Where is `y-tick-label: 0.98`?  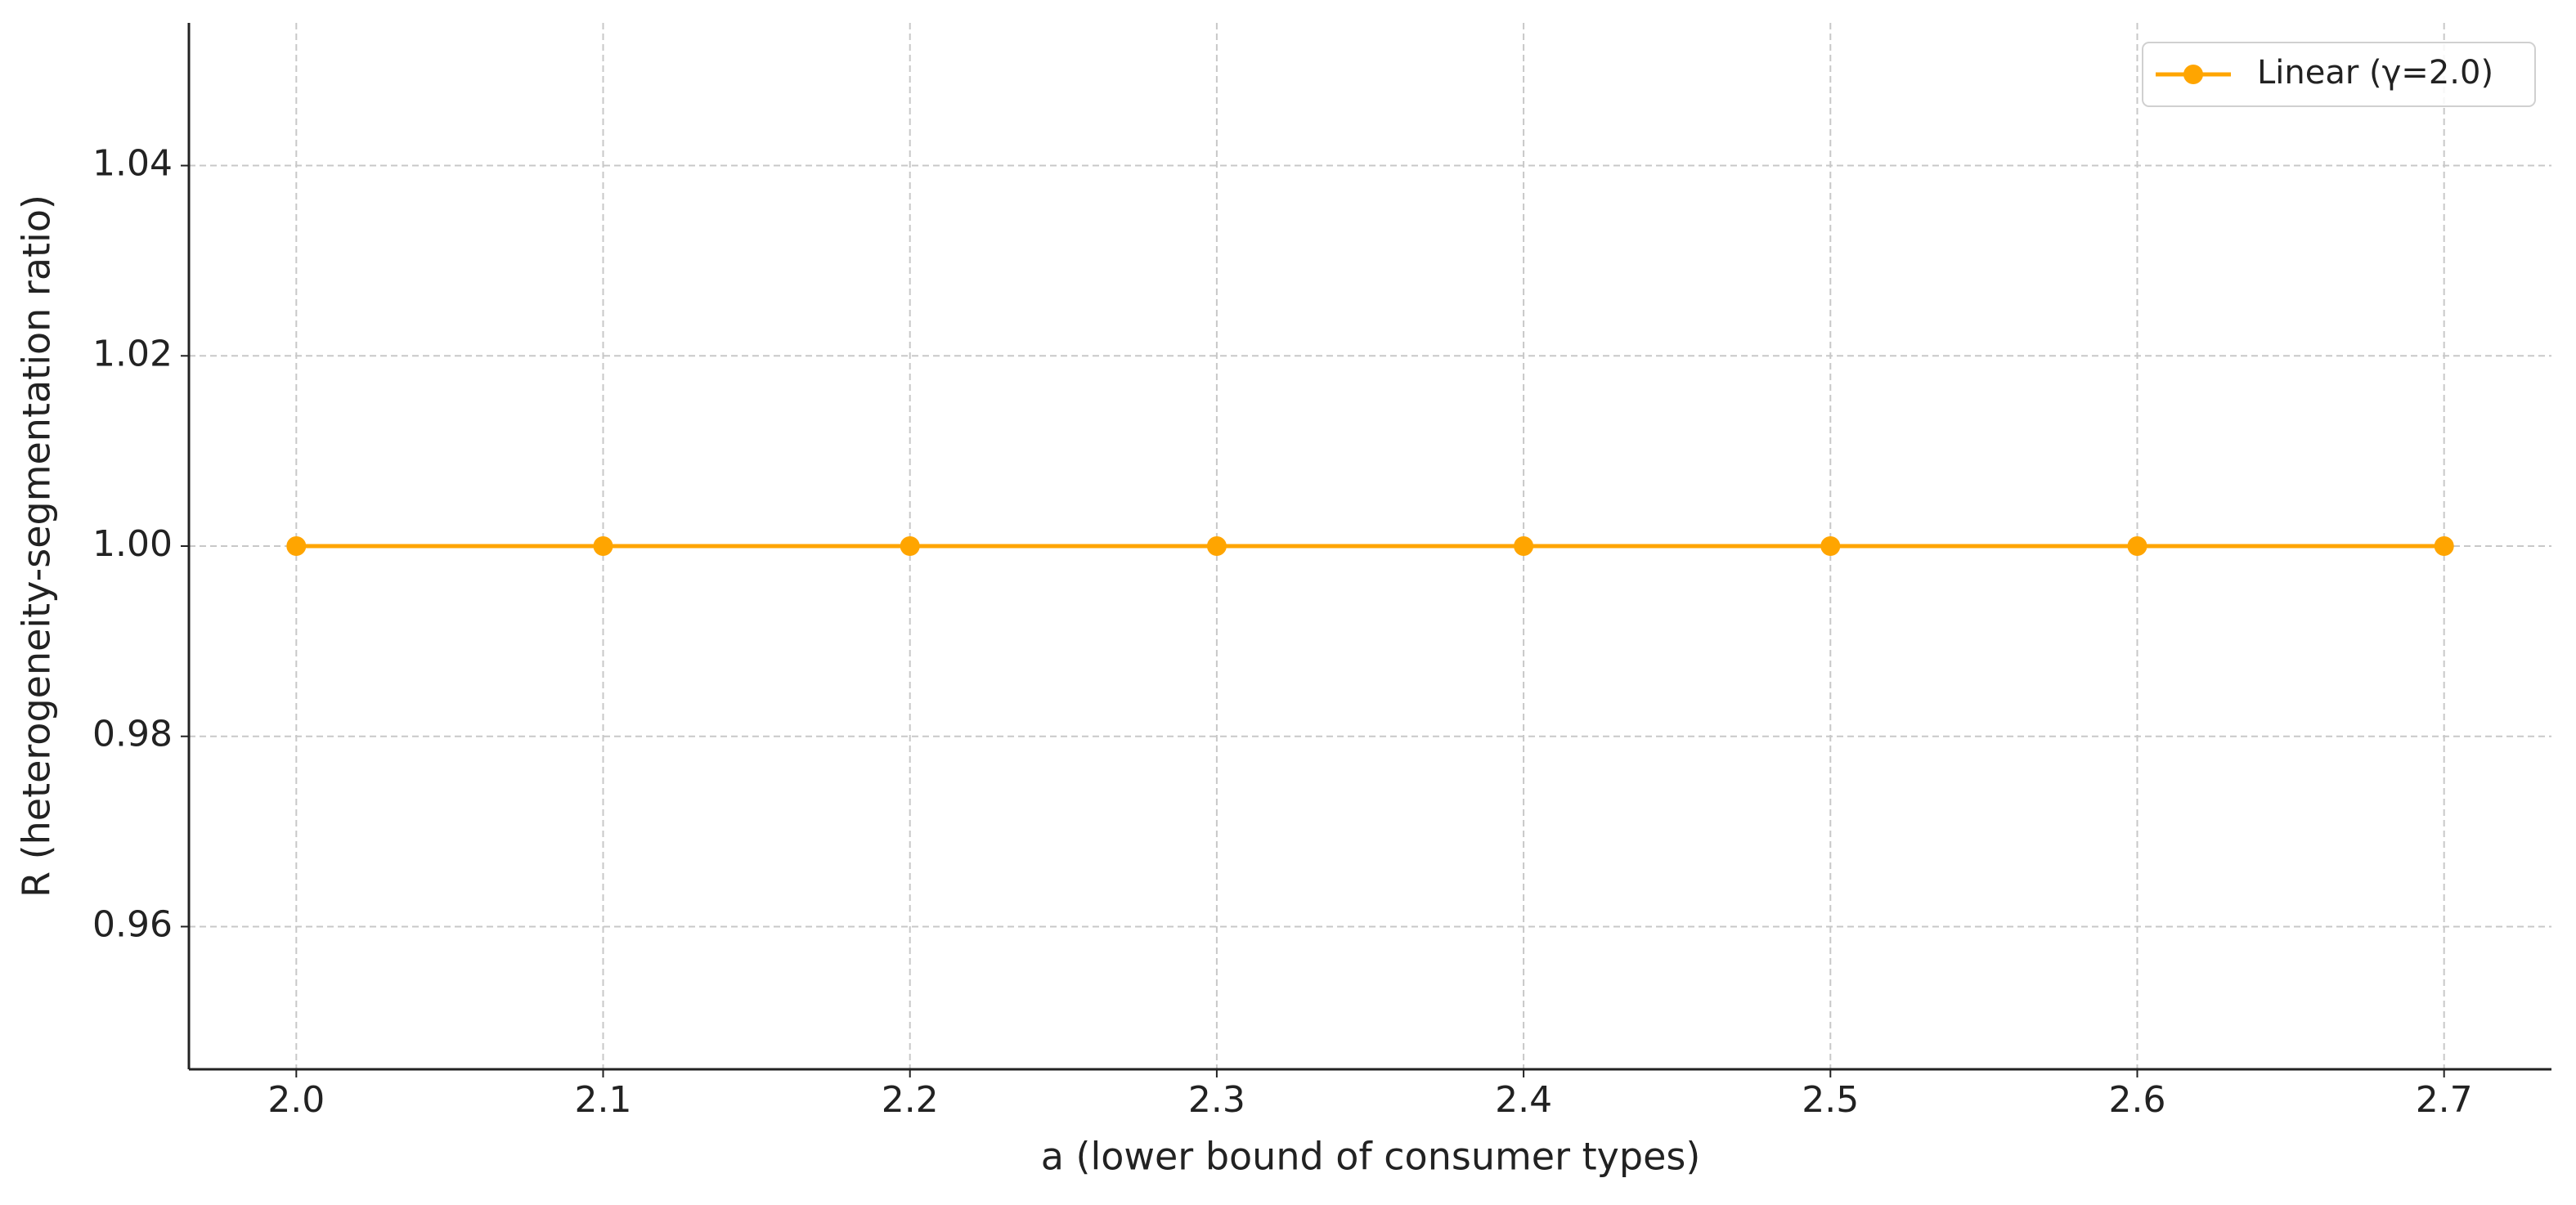 y-tick-label: 0.98 is located at coordinates (132, 734).